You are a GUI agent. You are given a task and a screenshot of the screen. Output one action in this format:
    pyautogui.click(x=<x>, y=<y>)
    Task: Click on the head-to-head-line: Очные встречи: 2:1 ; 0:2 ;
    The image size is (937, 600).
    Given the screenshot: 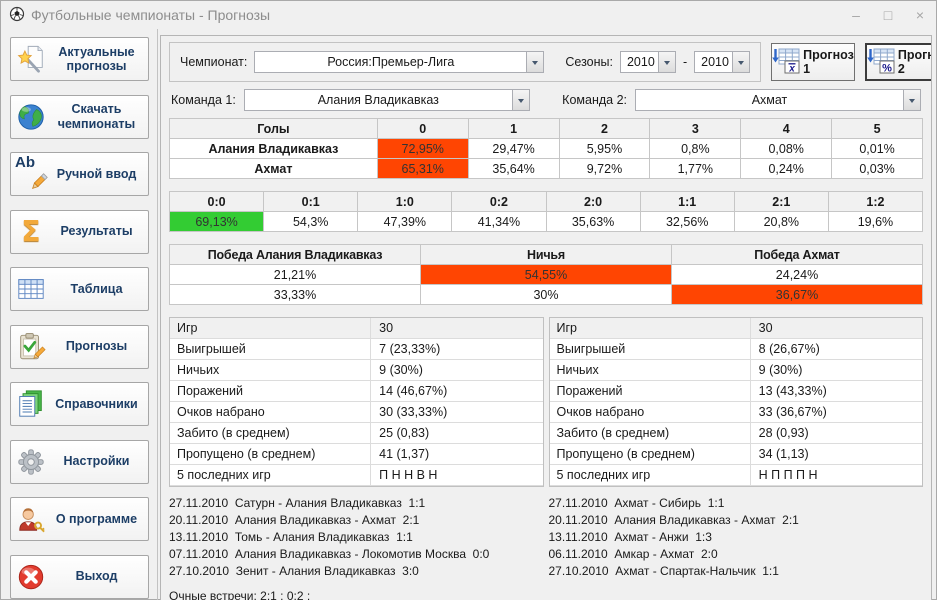 What is the action you would take?
    pyautogui.click(x=240, y=594)
    